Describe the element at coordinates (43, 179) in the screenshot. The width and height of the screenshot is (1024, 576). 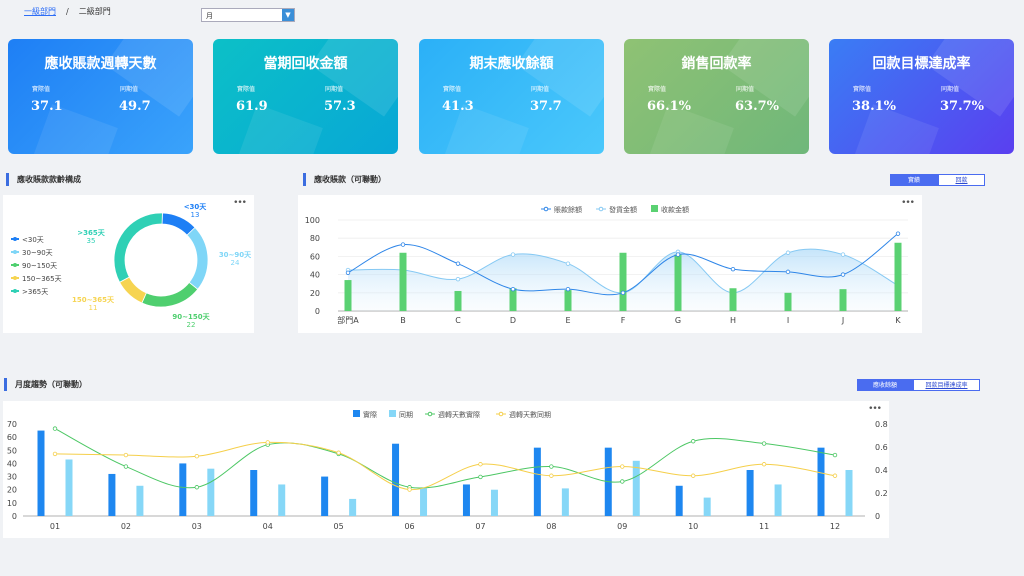
I see `aging-section-title: 應收賬款款齡構成` at that location.